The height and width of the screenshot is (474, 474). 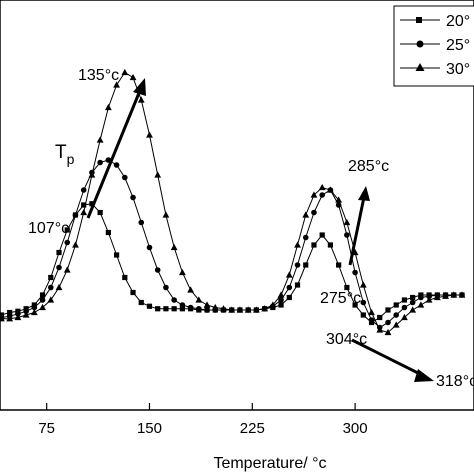 I want to click on legend-marker-triangle, so click(x=420, y=67).